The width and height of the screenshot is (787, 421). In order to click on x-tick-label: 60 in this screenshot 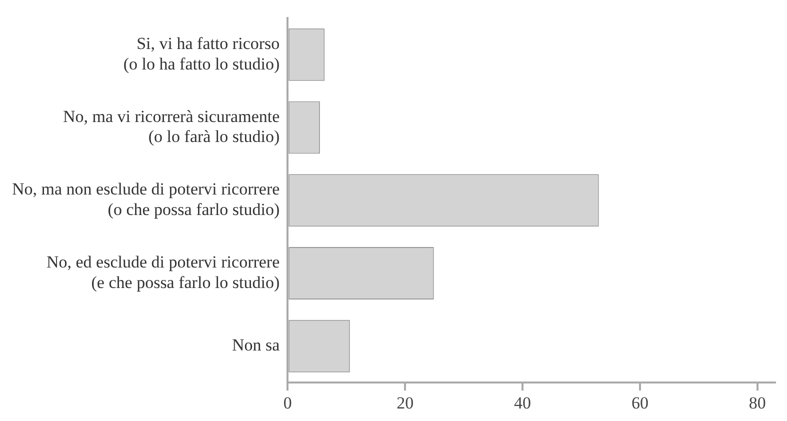, I will do `click(639, 402)`.